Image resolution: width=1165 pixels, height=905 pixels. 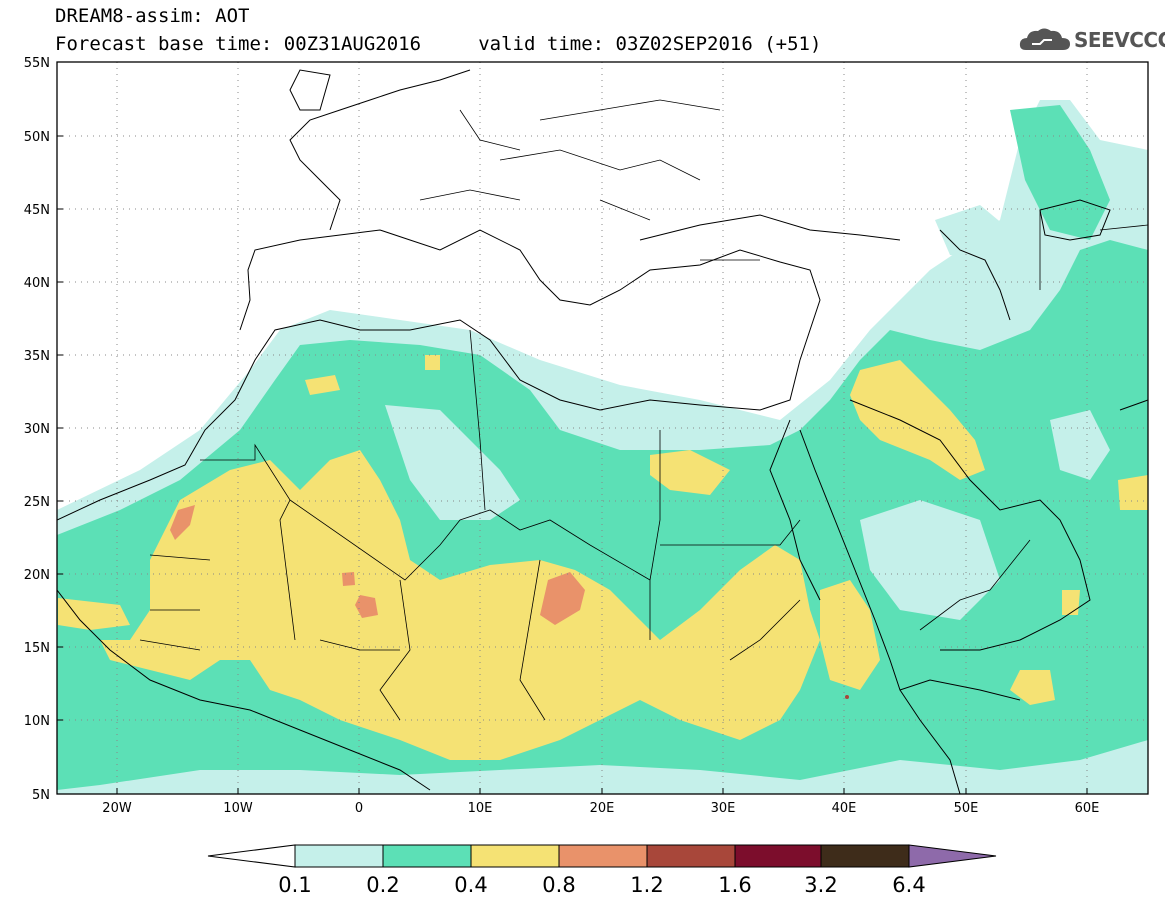 I want to click on logo-text: SEEVCCC, so click(x=1119, y=40).